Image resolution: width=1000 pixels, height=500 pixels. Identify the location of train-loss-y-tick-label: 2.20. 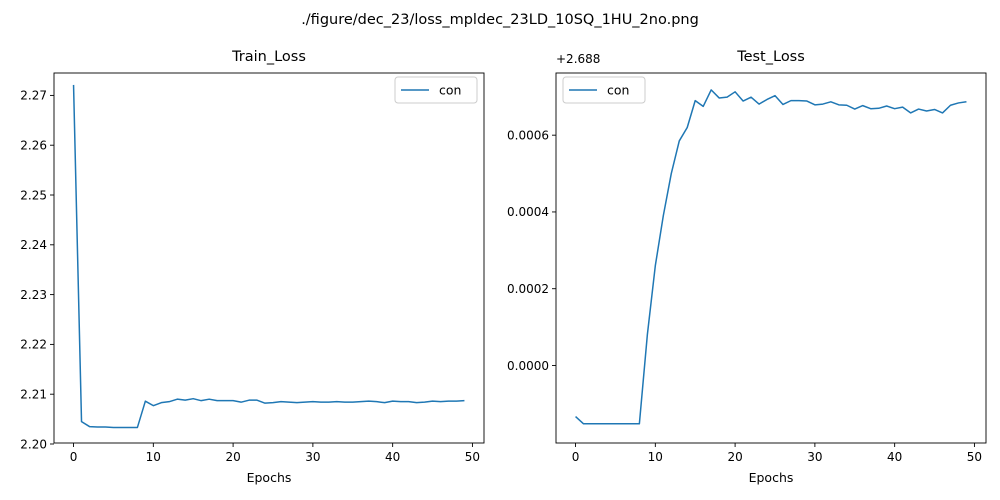
(33, 444).